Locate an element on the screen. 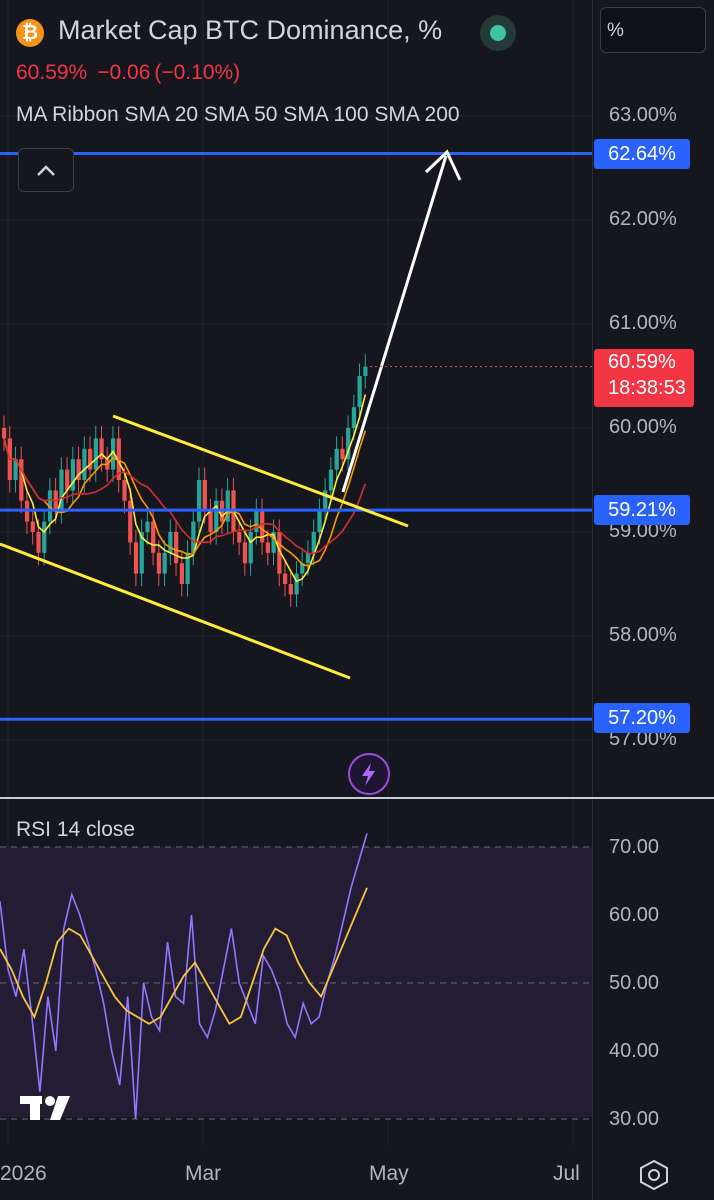 The height and width of the screenshot is (1200, 714). level-tag-mid: 59.21% is located at coordinates (642, 510).